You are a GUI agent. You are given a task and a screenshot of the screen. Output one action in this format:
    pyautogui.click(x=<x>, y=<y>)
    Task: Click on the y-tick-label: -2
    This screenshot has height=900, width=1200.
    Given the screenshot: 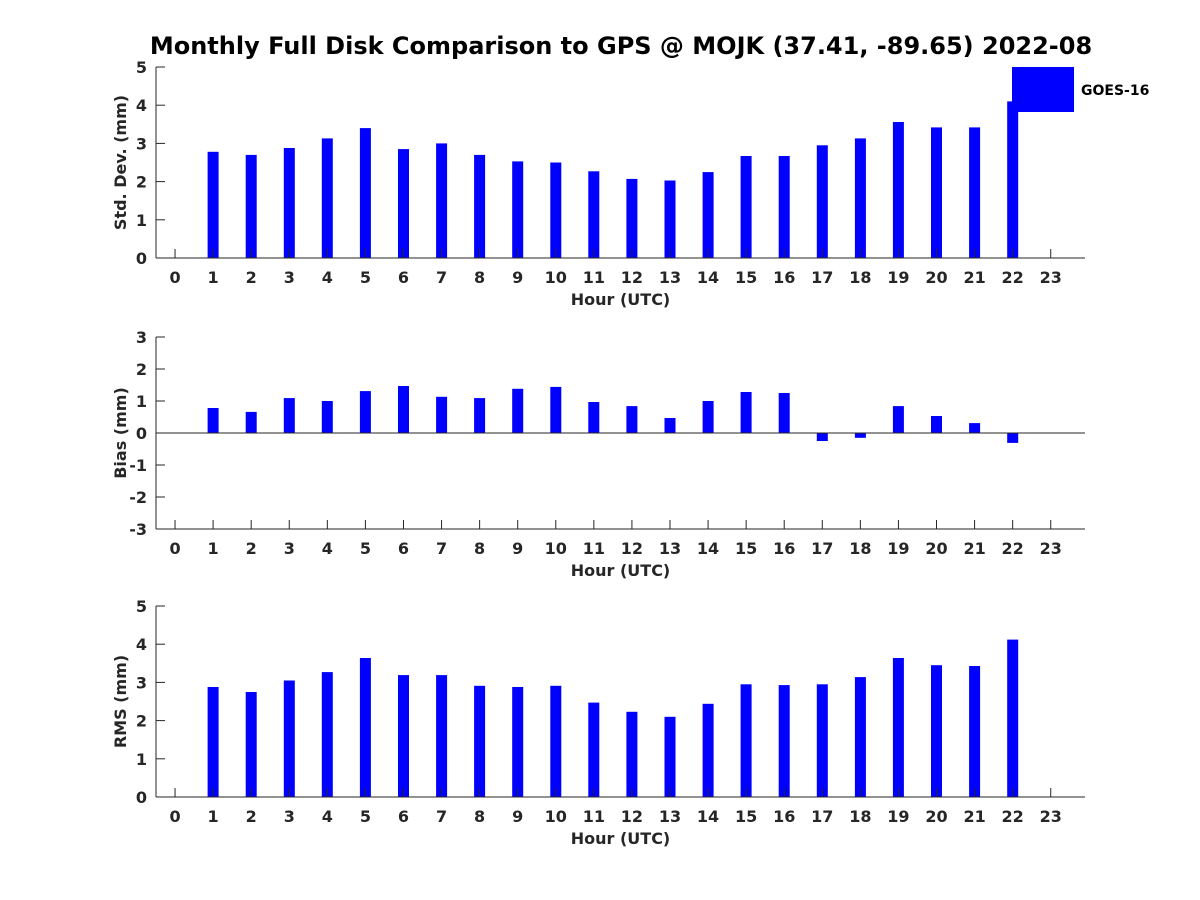 What is the action you would take?
    pyautogui.click(x=138, y=497)
    